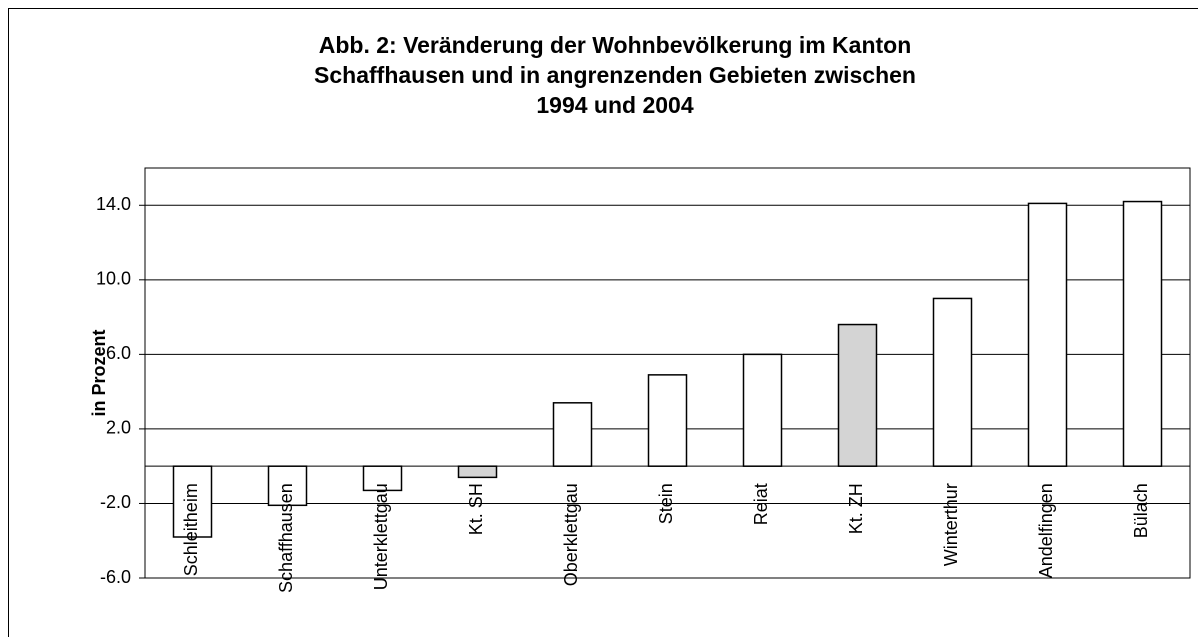 This screenshot has width=1198, height=637. Describe the element at coordinates (113, 279) in the screenshot. I see `y-tick-label: 10.0` at that location.